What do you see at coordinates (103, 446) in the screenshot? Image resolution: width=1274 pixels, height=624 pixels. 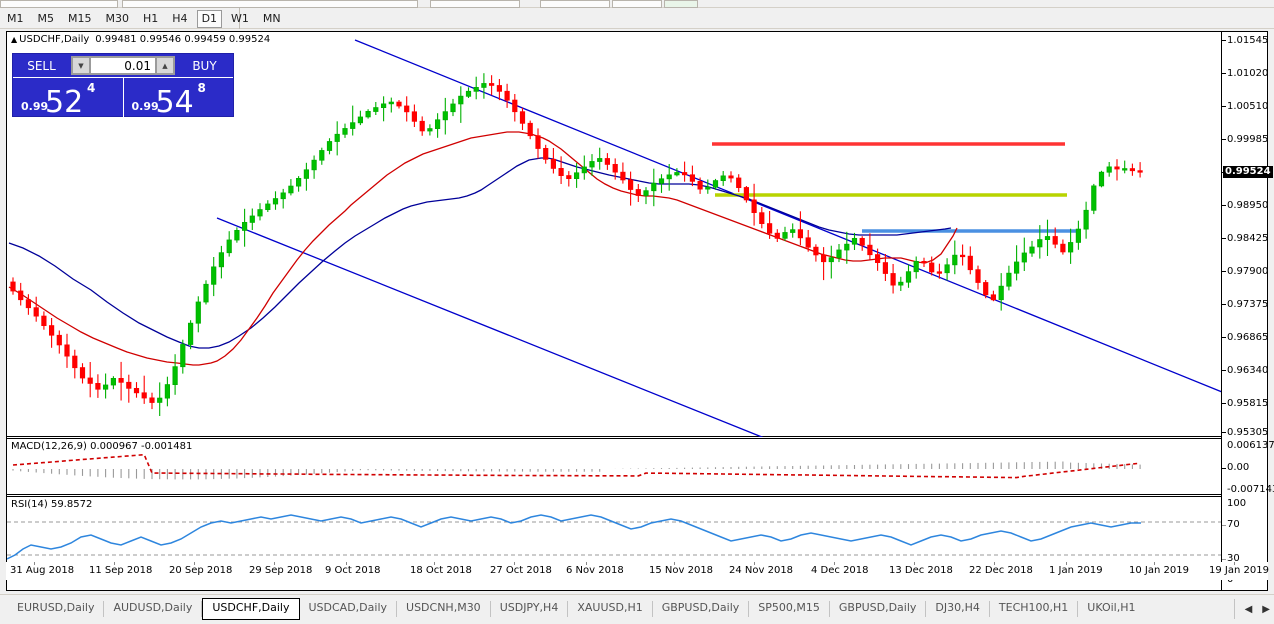 I see `macd-label: MACD(12,26,9) 0.000967 -0.001481` at bounding box center [103, 446].